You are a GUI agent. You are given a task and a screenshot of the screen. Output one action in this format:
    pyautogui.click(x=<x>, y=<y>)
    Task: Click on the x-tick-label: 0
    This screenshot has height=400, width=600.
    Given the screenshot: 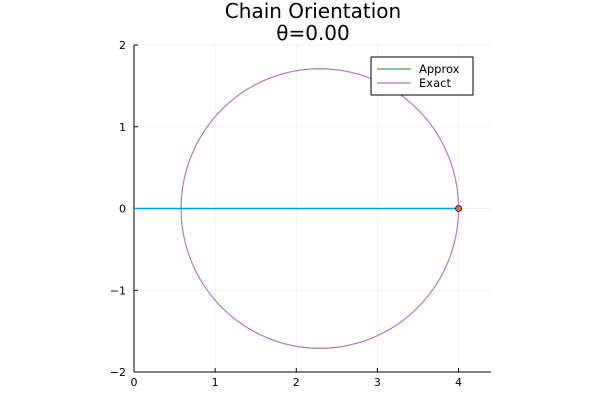 What is the action you would take?
    pyautogui.click(x=134, y=382)
    